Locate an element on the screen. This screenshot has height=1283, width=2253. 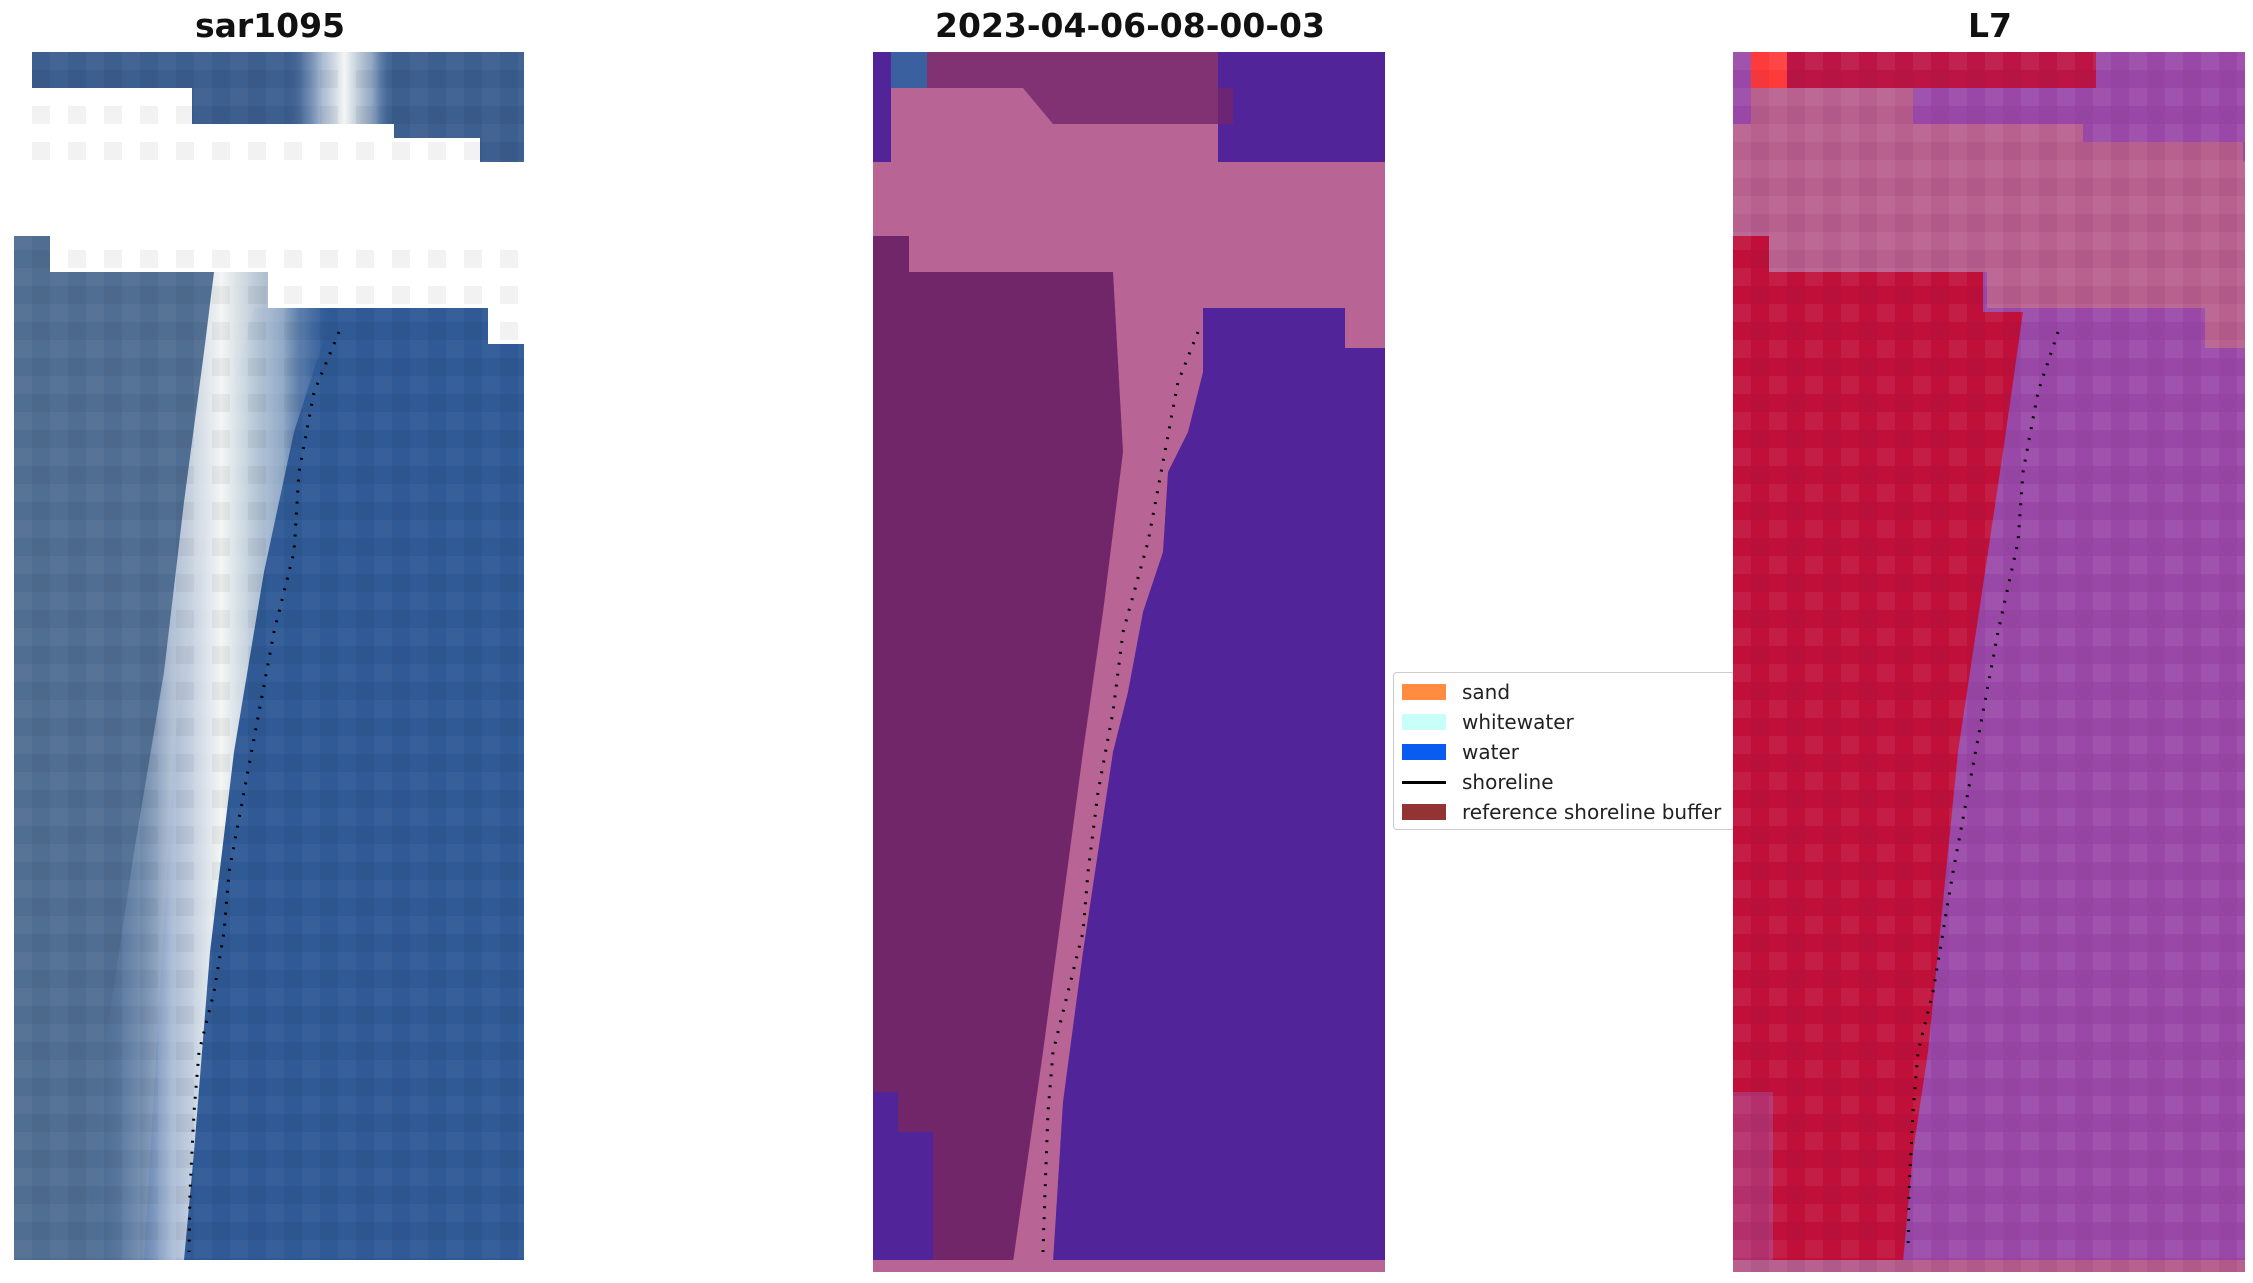
water-swatch is located at coordinates (1424, 752).